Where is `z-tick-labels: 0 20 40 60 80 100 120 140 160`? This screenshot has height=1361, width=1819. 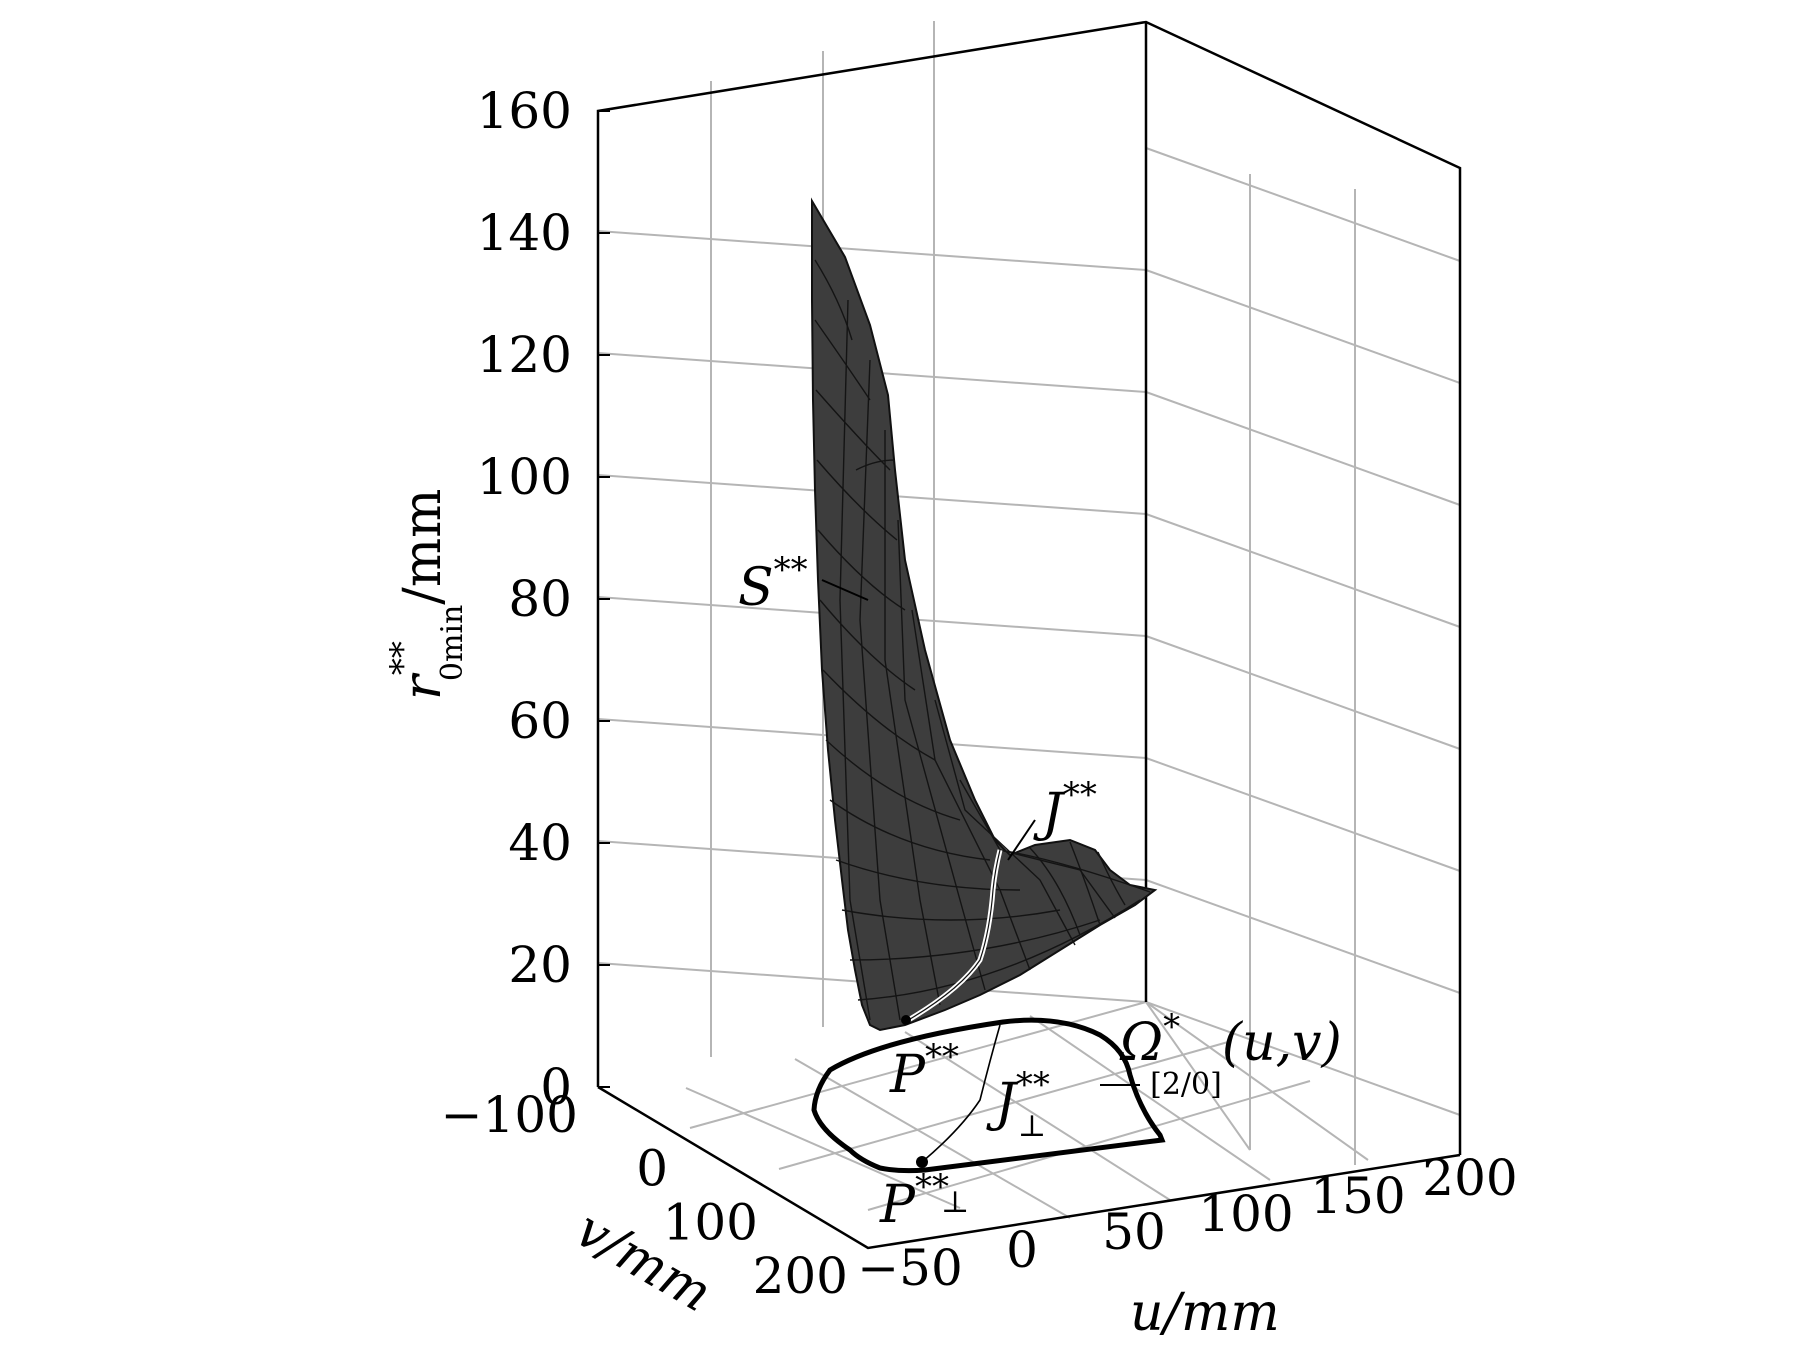
z-tick-labels: 0 20 40 60 80 100 120 140 160 is located at coordinates (524, 599).